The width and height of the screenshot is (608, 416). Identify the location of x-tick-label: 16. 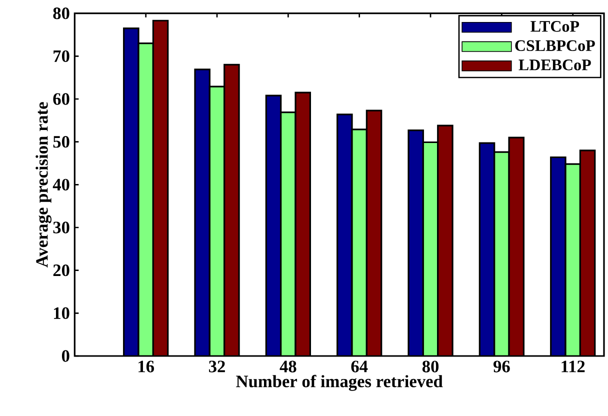
(146, 366).